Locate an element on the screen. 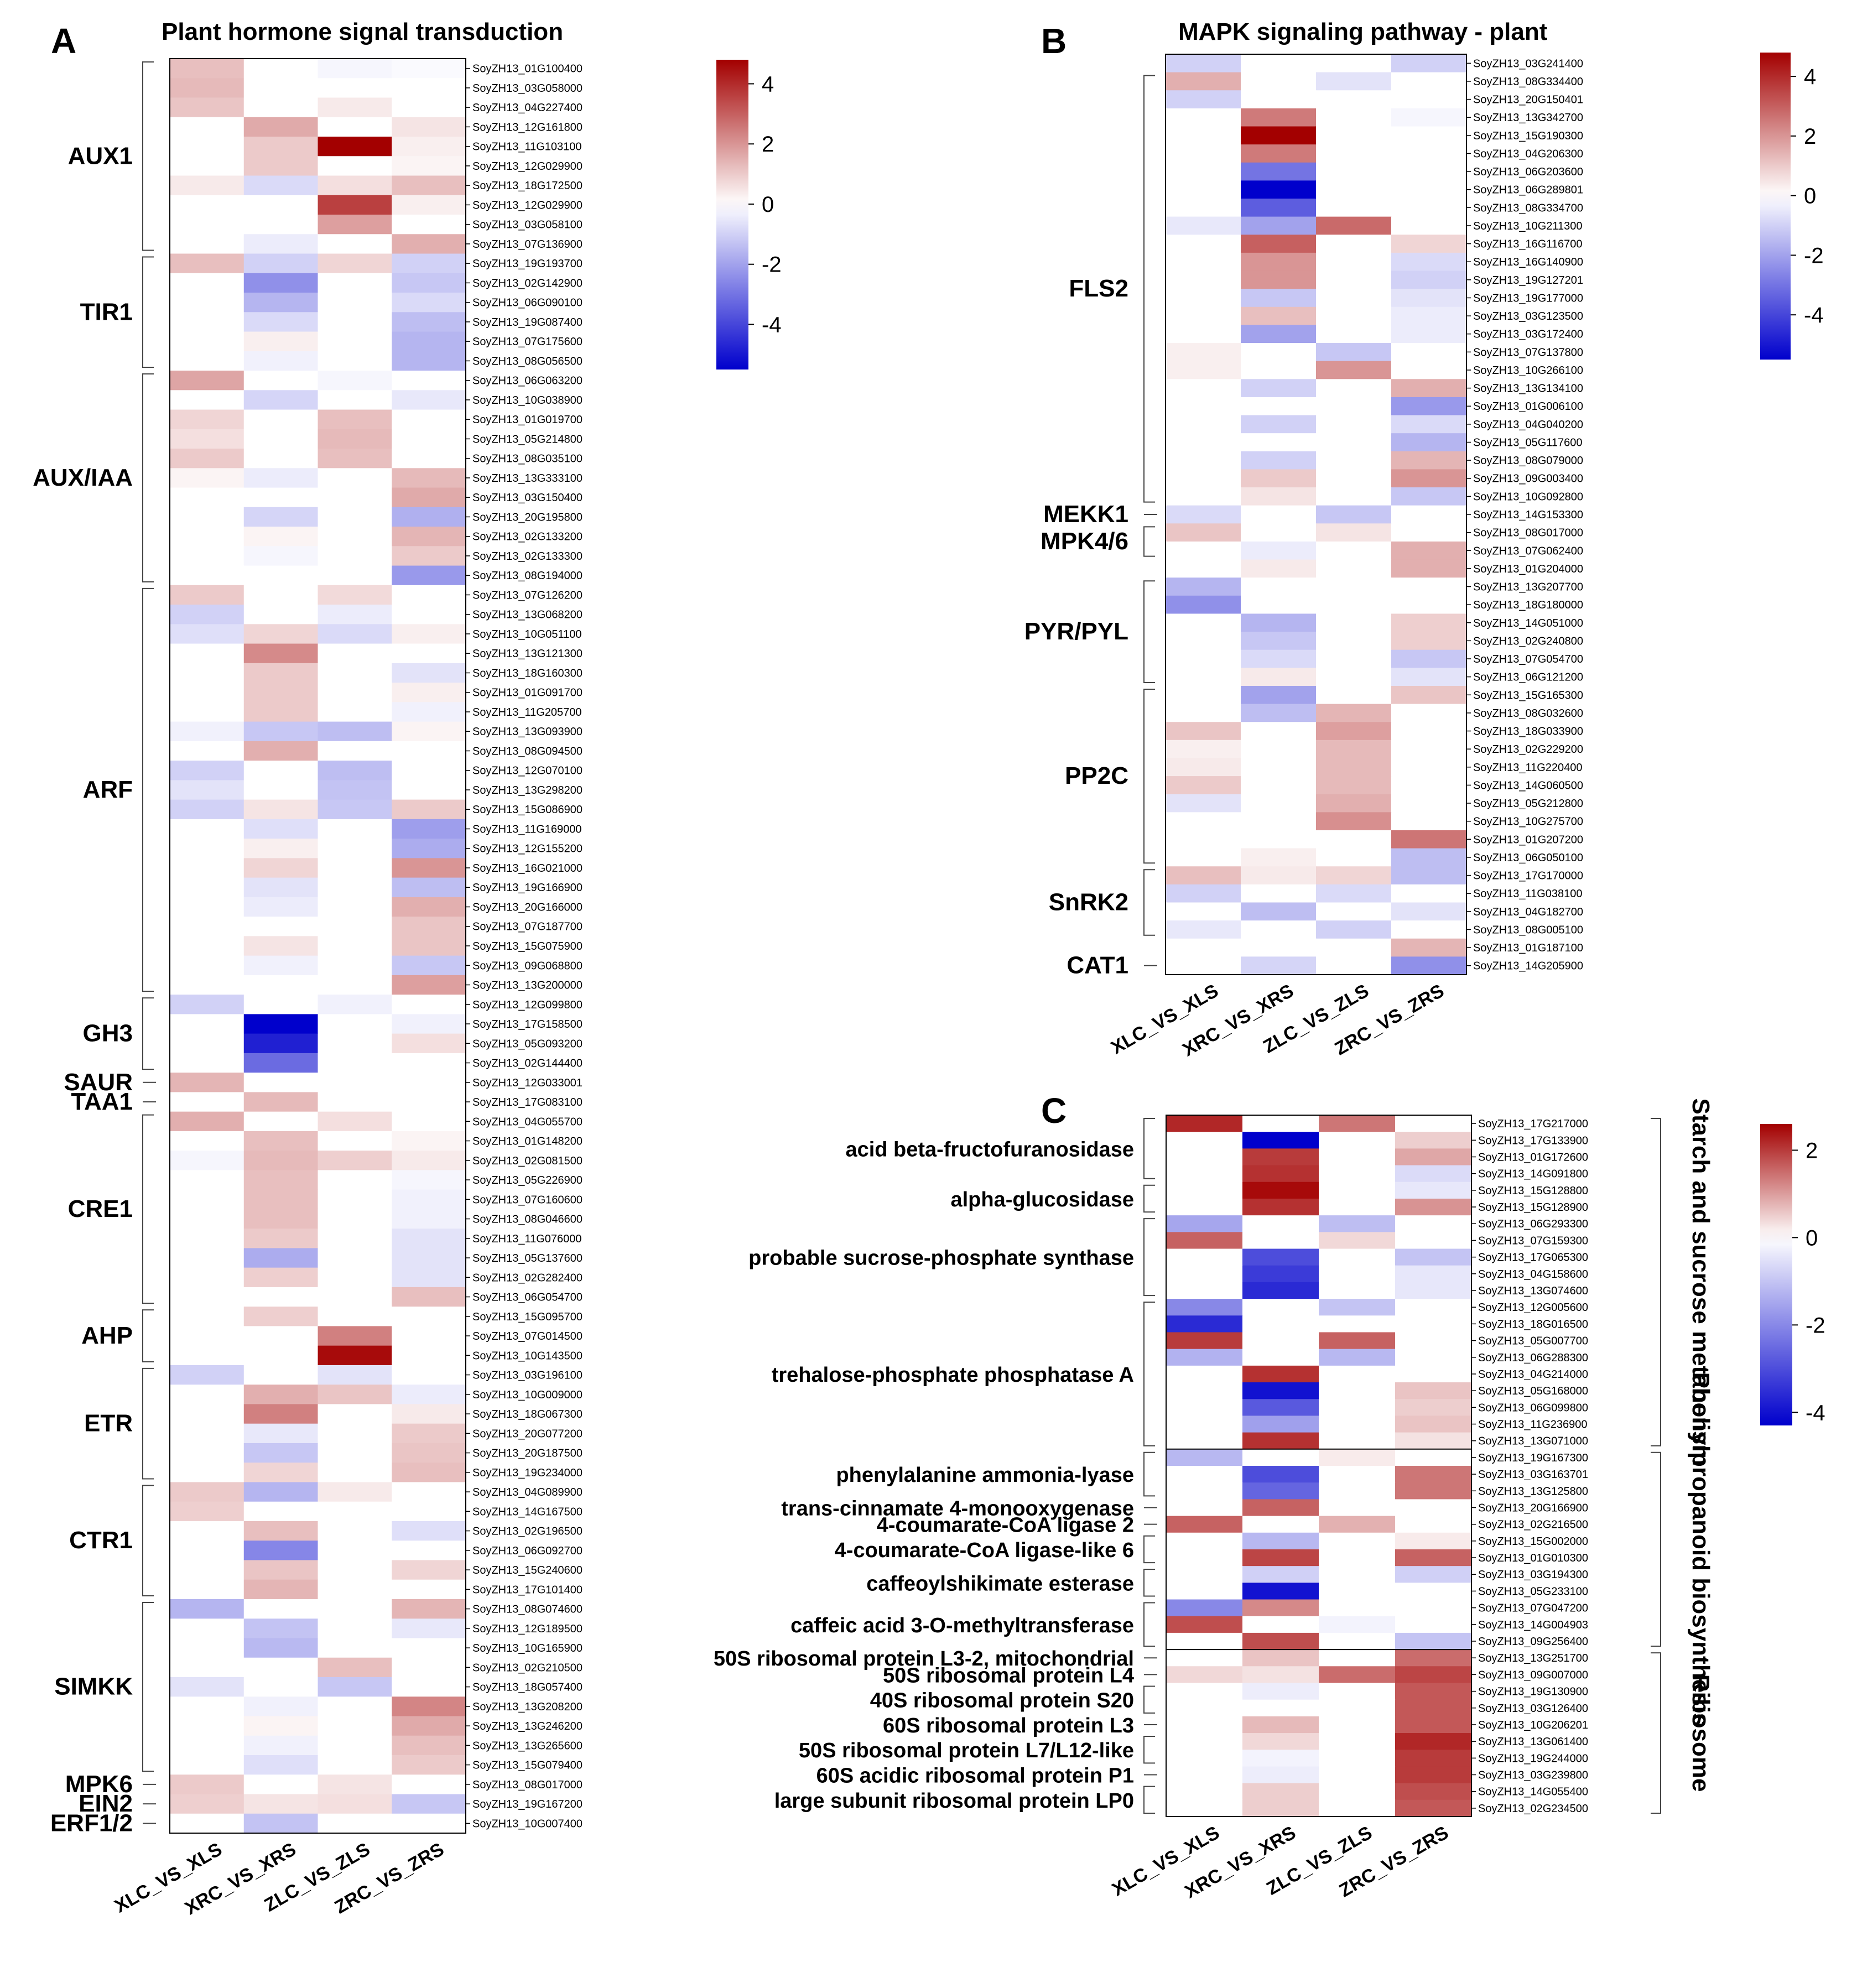  gene-label: SoyZH13_01G204000 is located at coordinates (1528, 569).